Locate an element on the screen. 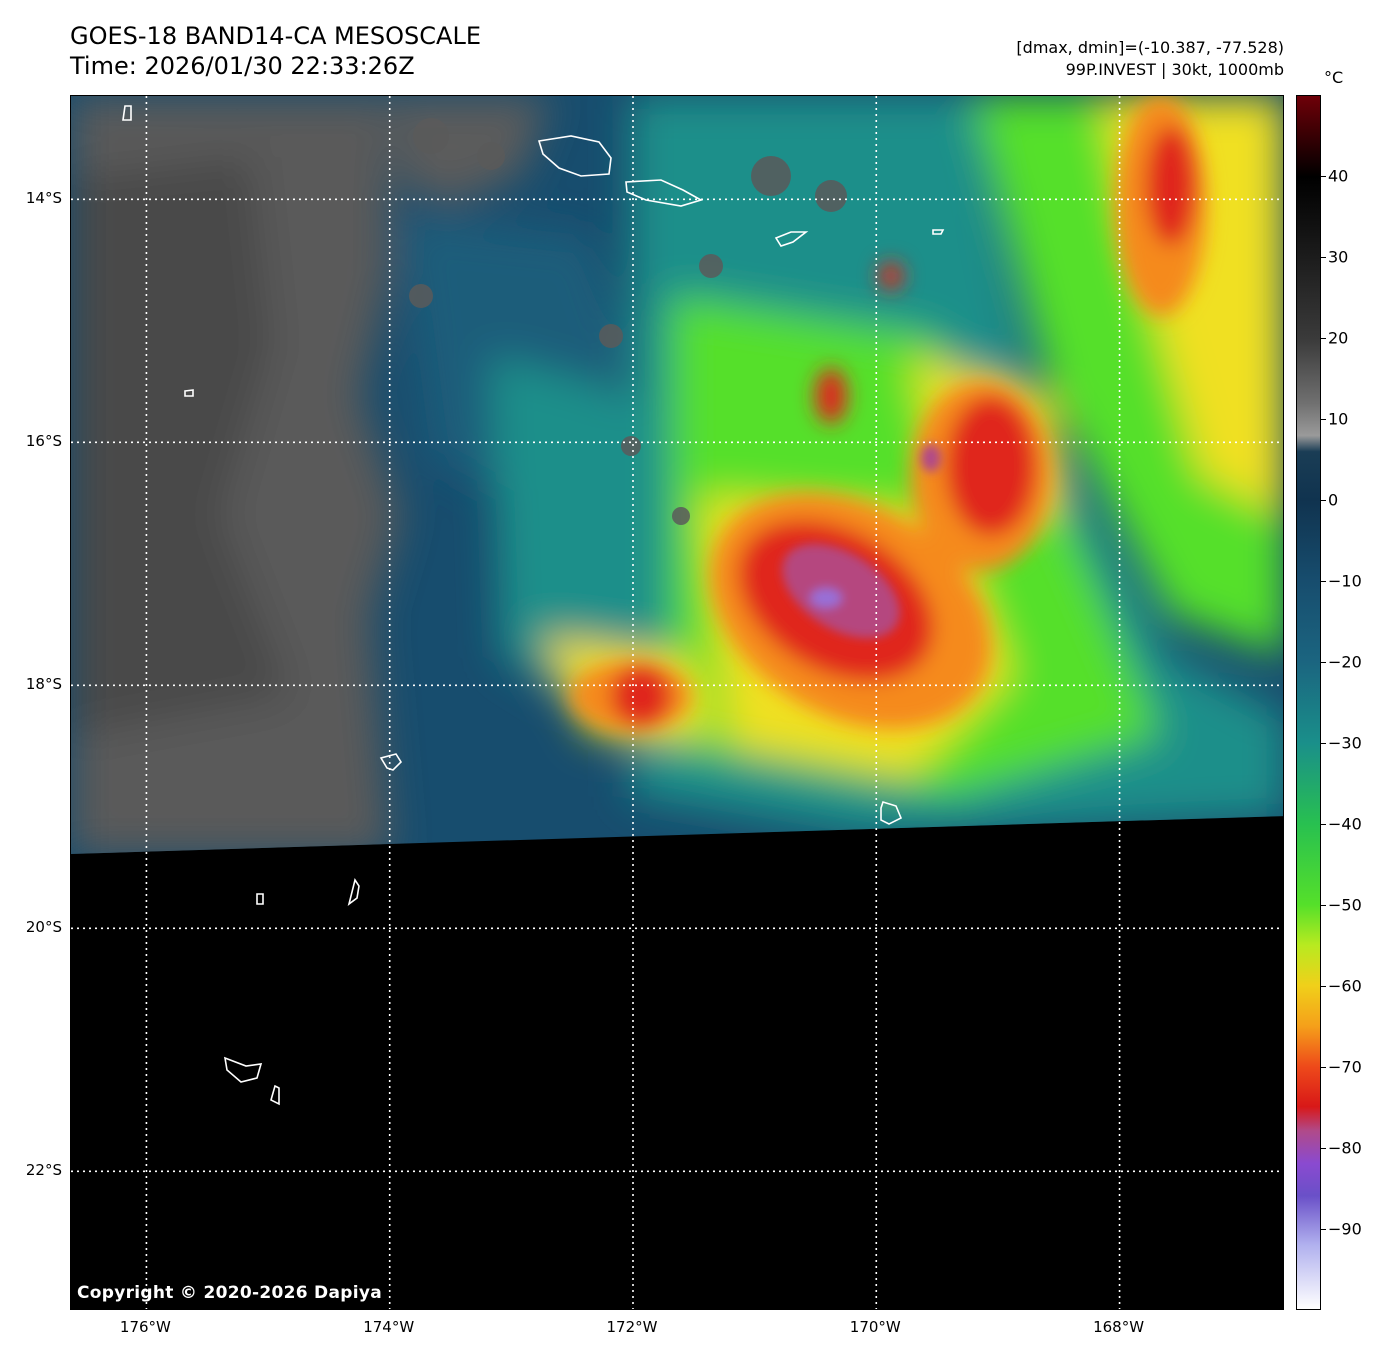 The image size is (1388, 1359). colorbar-tick-label: −70 is located at coordinates (1345, 1067).